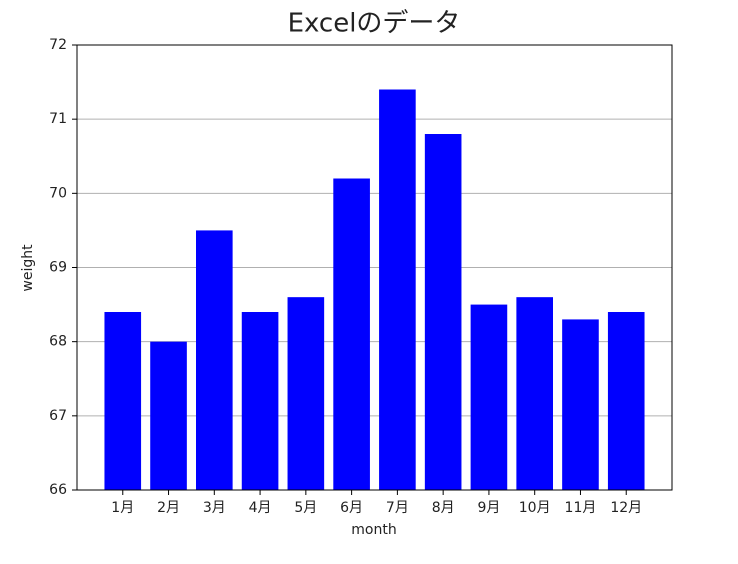 Image resolution: width=738 pixels, height=564 pixels. I want to click on y-tick-label: 69, so click(58, 268).